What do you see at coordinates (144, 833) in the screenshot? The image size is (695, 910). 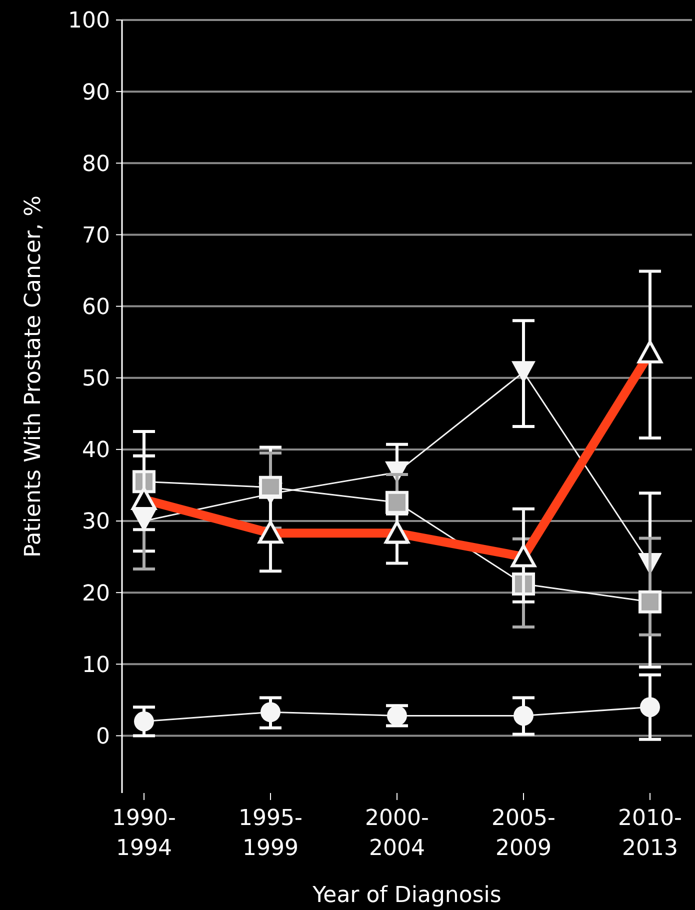 I see `x-tick-label: 1990- 1994` at bounding box center [144, 833].